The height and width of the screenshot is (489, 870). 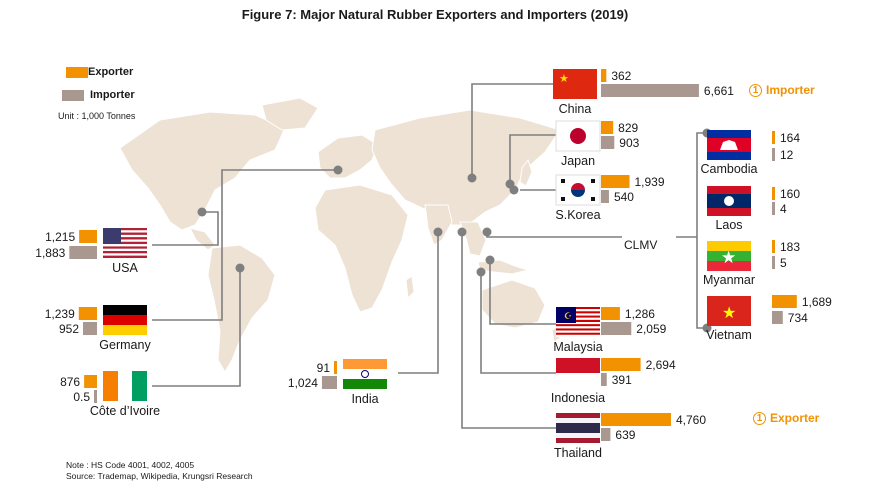 I want to click on importer-value-label: 0.5, so click(x=81, y=397).